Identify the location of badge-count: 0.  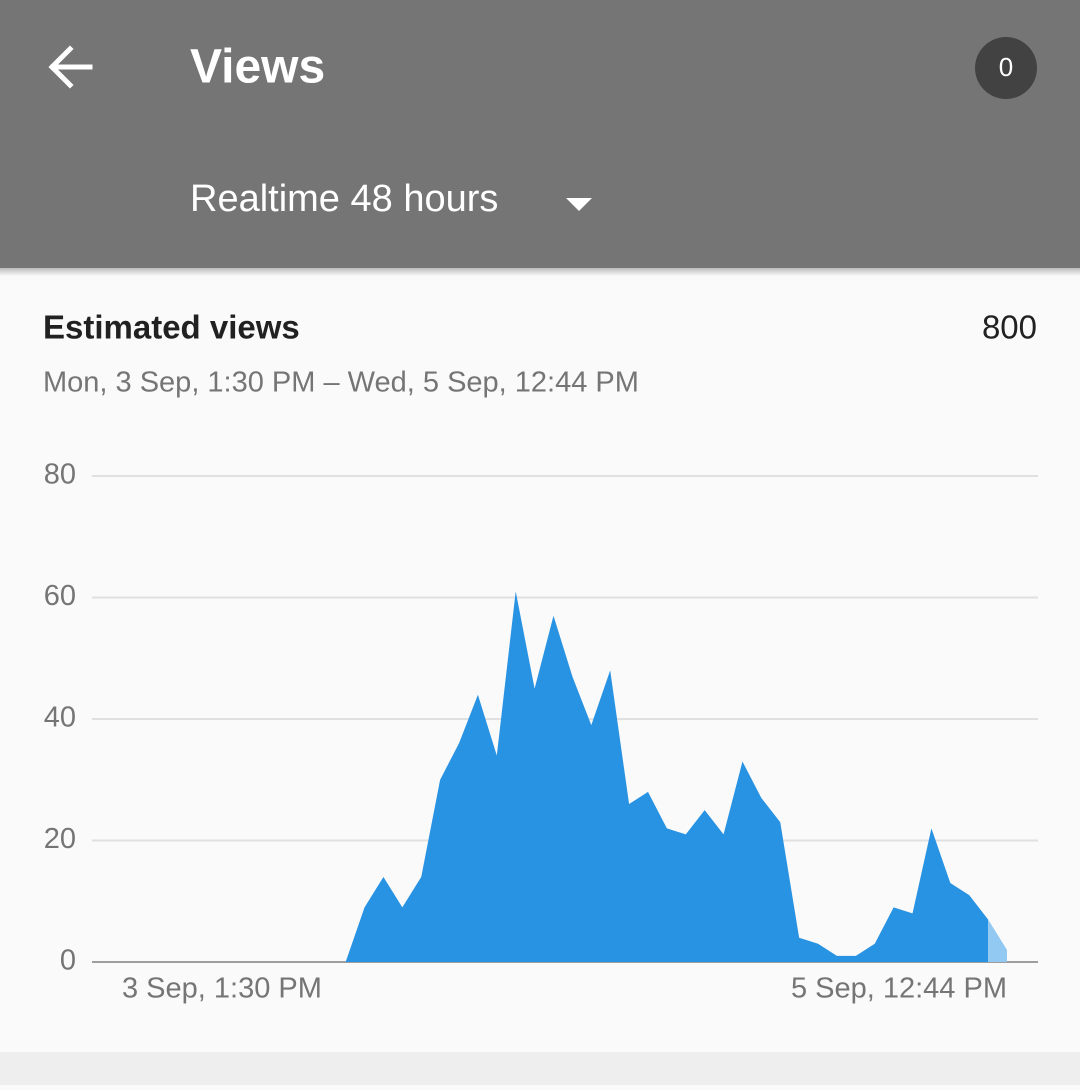
(1006, 67).